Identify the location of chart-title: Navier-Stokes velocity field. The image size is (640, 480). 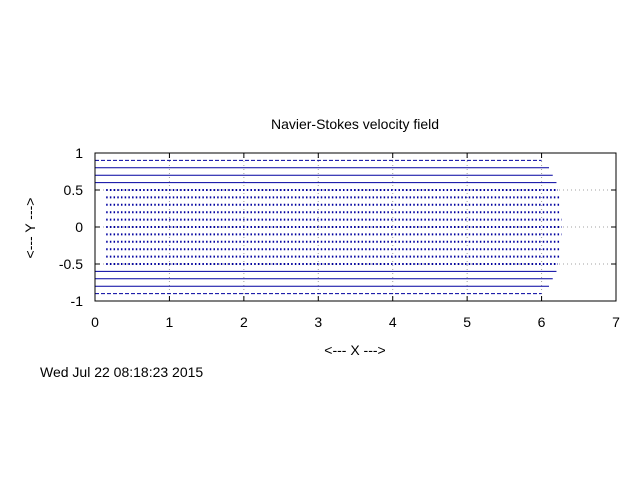
(355, 124).